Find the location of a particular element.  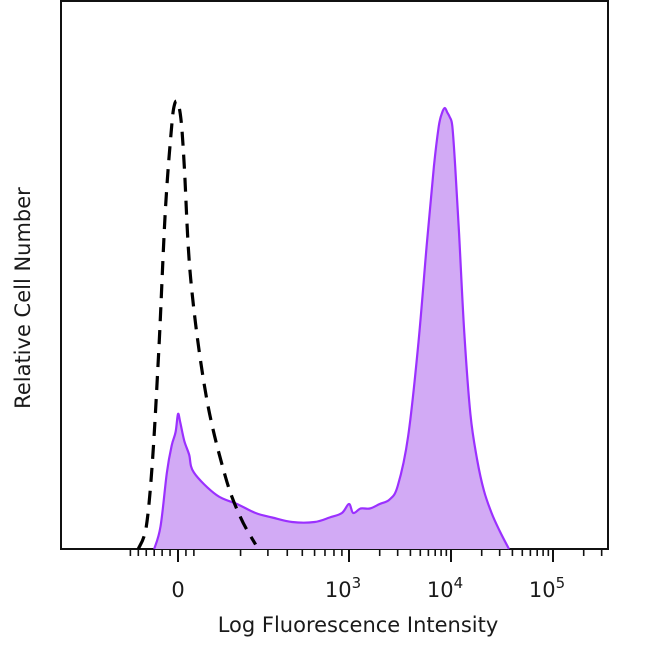

x-tick-base: 0 is located at coordinates (177, 590).